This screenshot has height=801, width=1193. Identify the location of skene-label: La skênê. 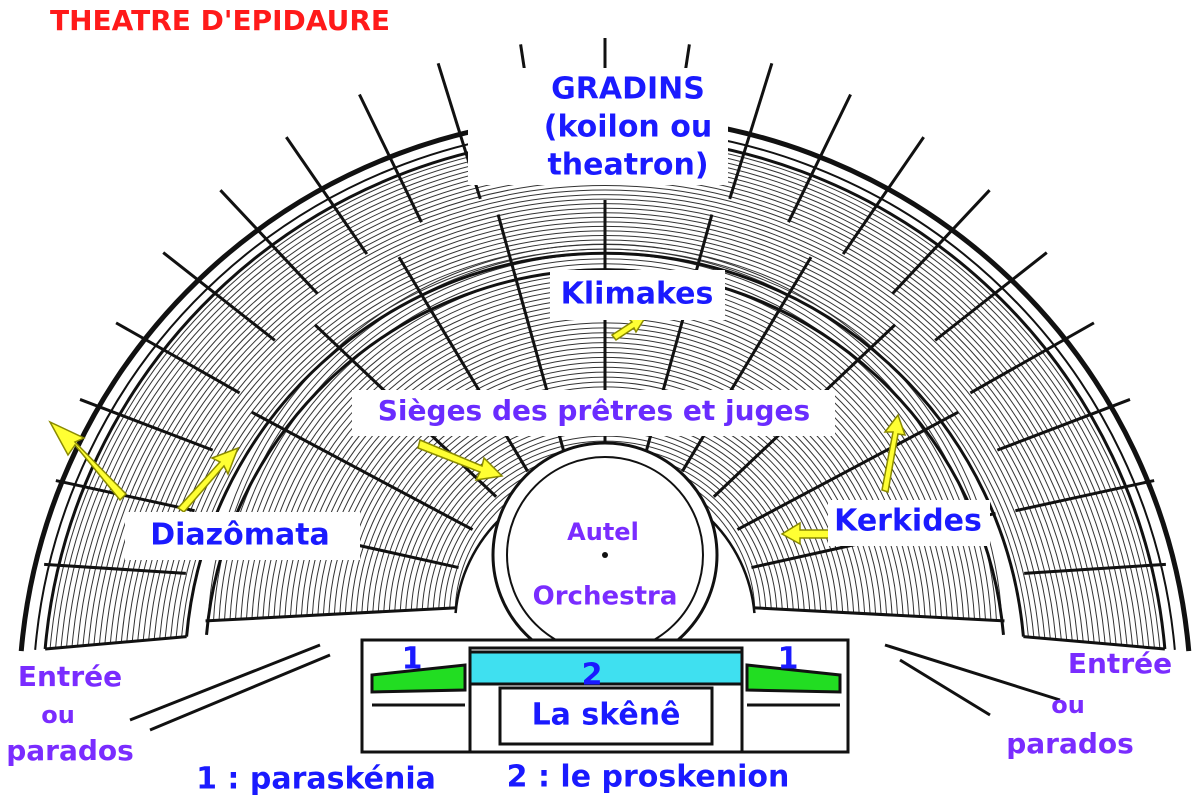
(606, 715).